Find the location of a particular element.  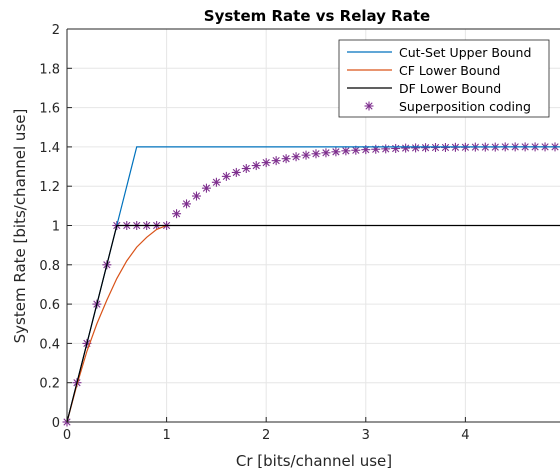

y-tick-label: 0.6 is located at coordinates (49, 305).